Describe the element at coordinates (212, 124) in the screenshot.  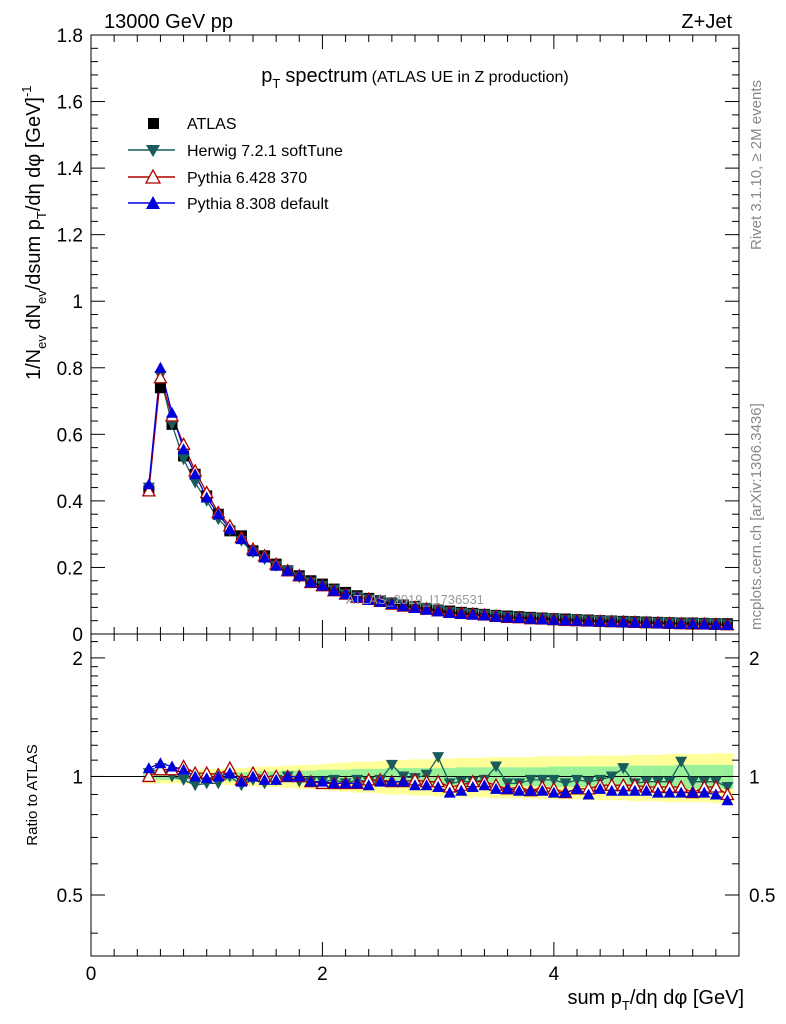
I see `legend-label-atlas: ATLAS` at that location.